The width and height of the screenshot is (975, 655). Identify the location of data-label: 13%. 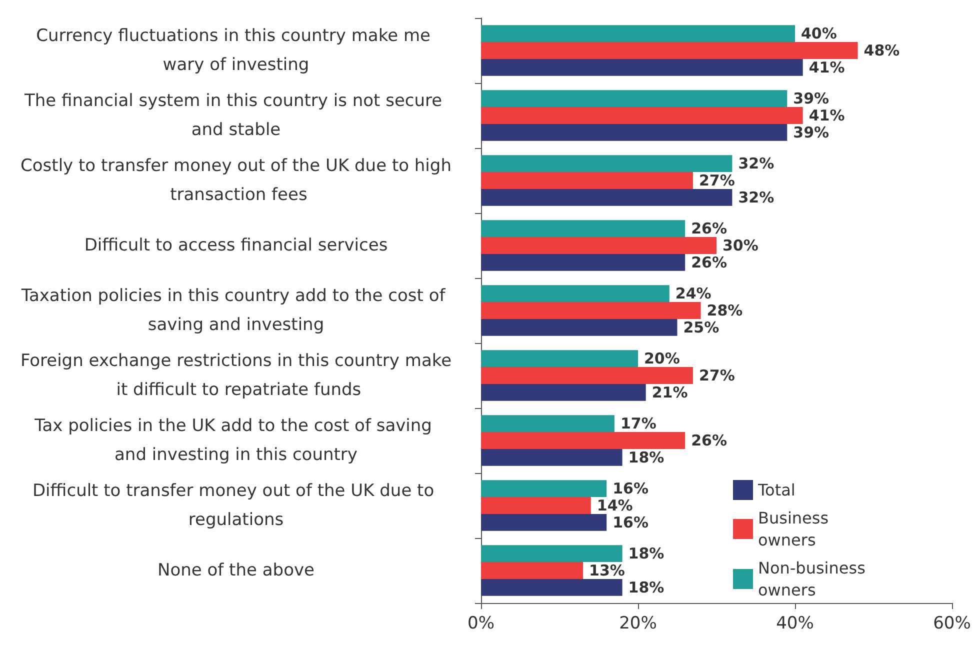
(607, 571).